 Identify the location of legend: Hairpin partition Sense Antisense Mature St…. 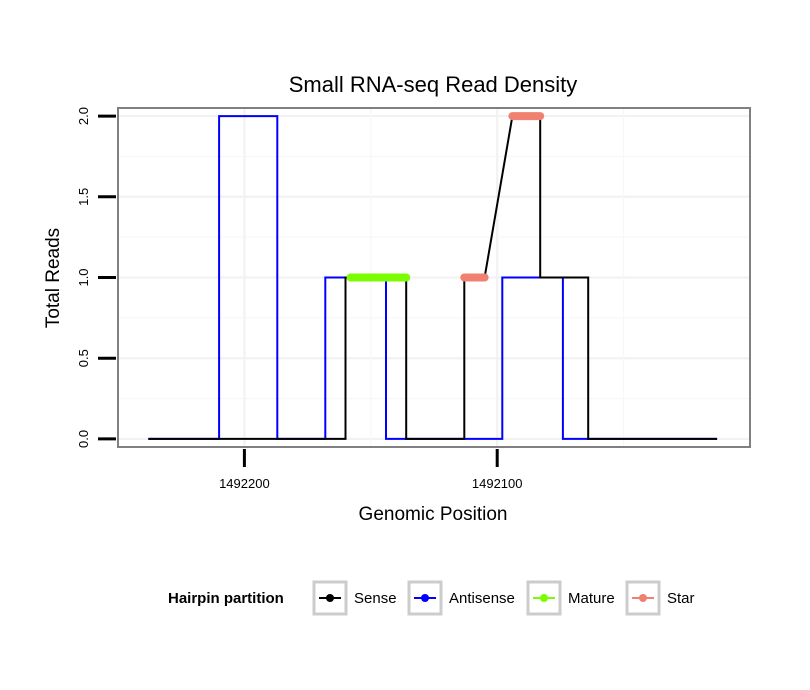
(431, 598).